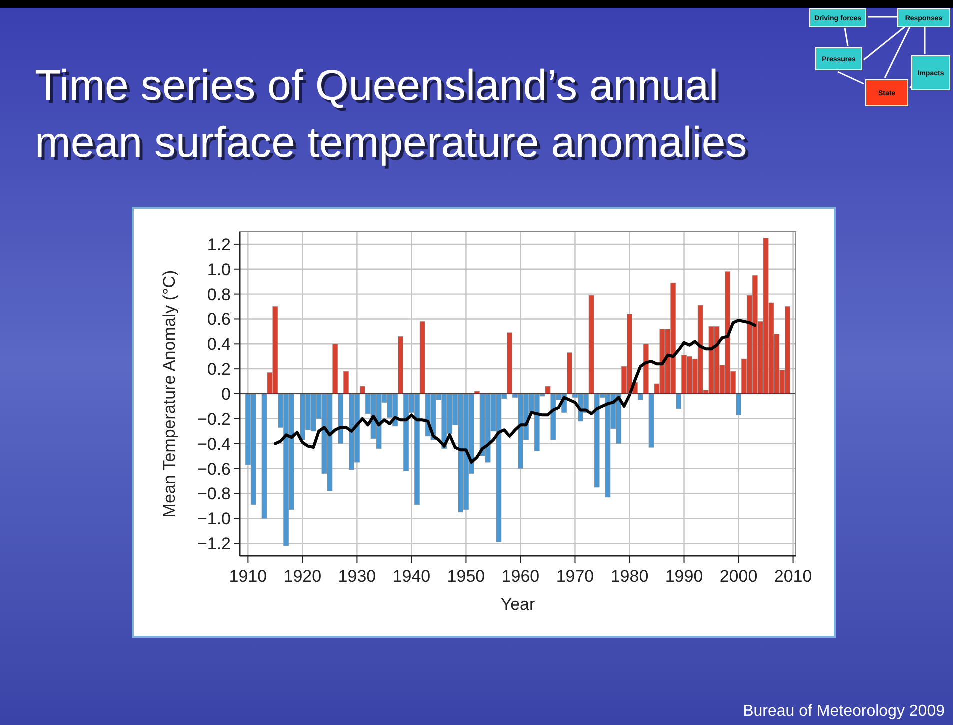 The height and width of the screenshot is (725, 953). Describe the element at coordinates (214, 519) in the screenshot. I see `y-tick-label: −1.0` at that location.